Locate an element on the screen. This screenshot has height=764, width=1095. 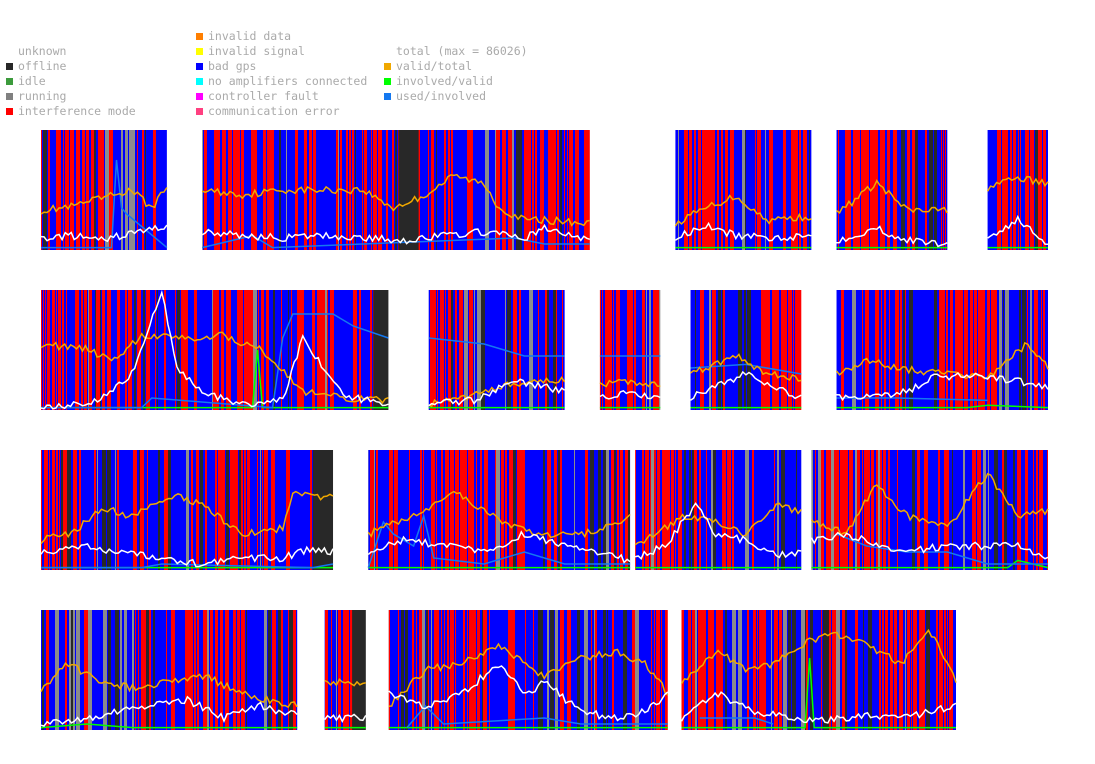
legend-status-running: running is located at coordinates (36, 96).